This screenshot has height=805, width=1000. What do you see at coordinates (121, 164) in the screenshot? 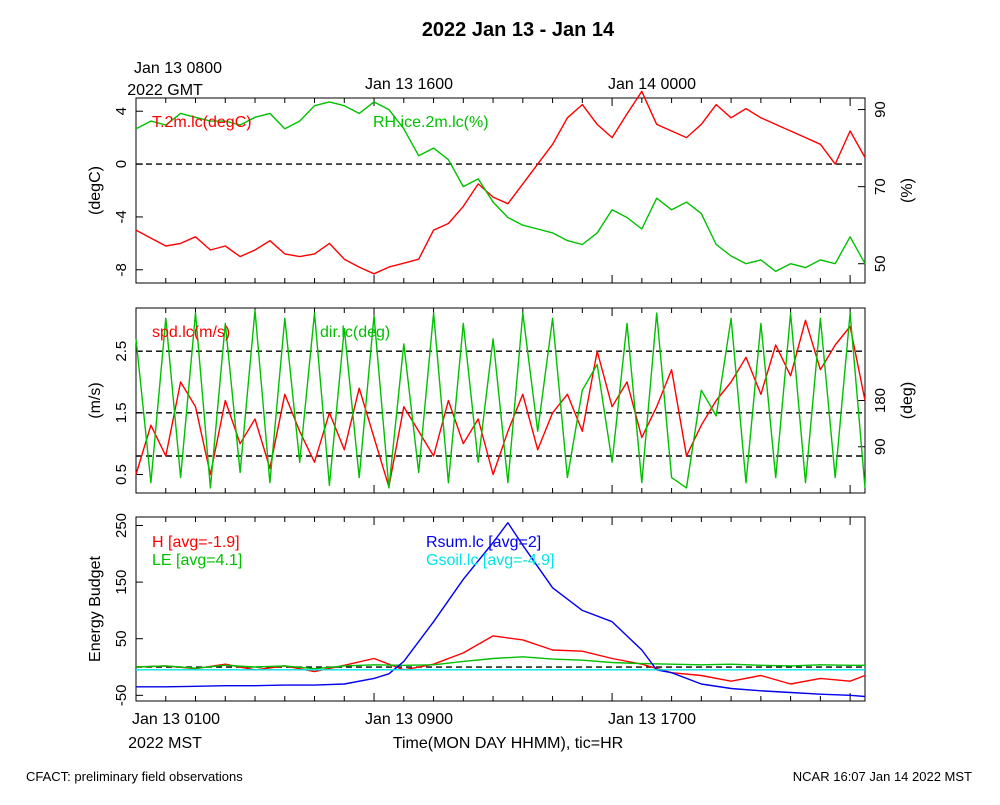
I see `y-tick-label-left: 0` at bounding box center [121, 164].